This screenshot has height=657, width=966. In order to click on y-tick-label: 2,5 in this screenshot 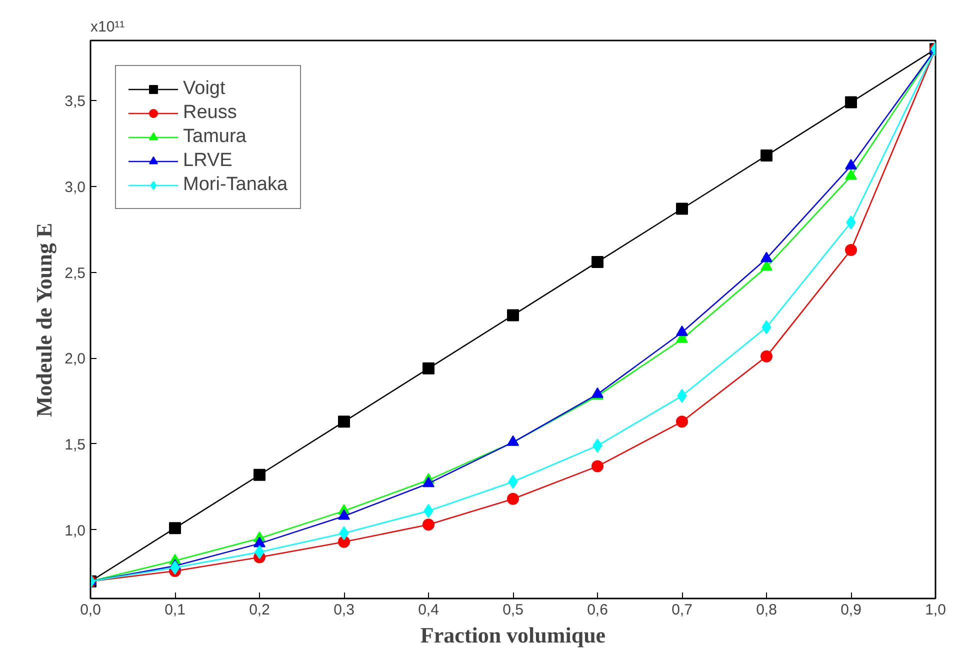, I will do `click(75, 273)`.